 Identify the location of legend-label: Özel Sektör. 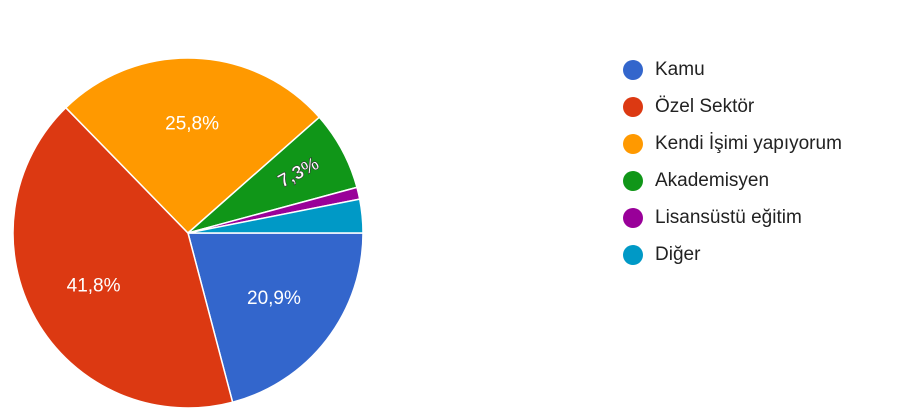
(705, 106).